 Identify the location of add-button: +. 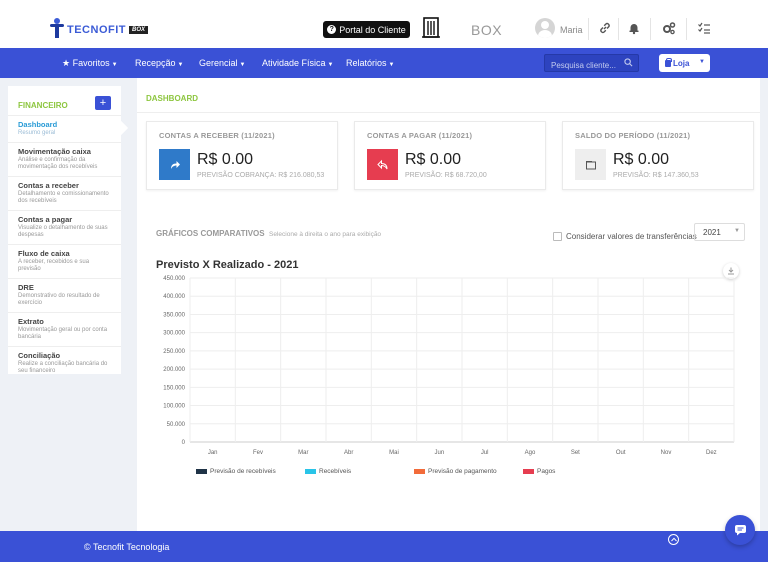
(103, 103).